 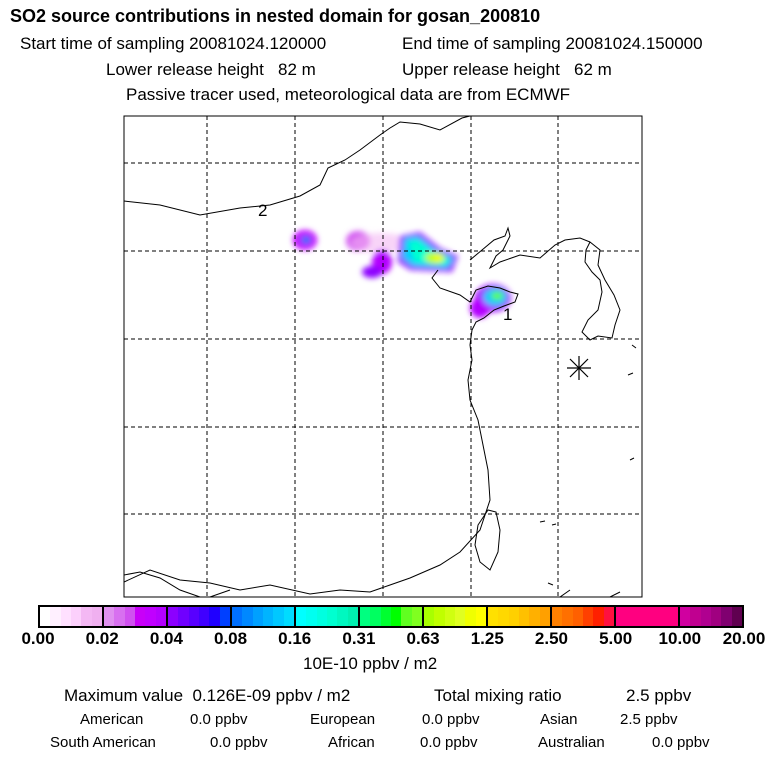 I want to click on source-marker-1: 1, so click(x=507, y=314).